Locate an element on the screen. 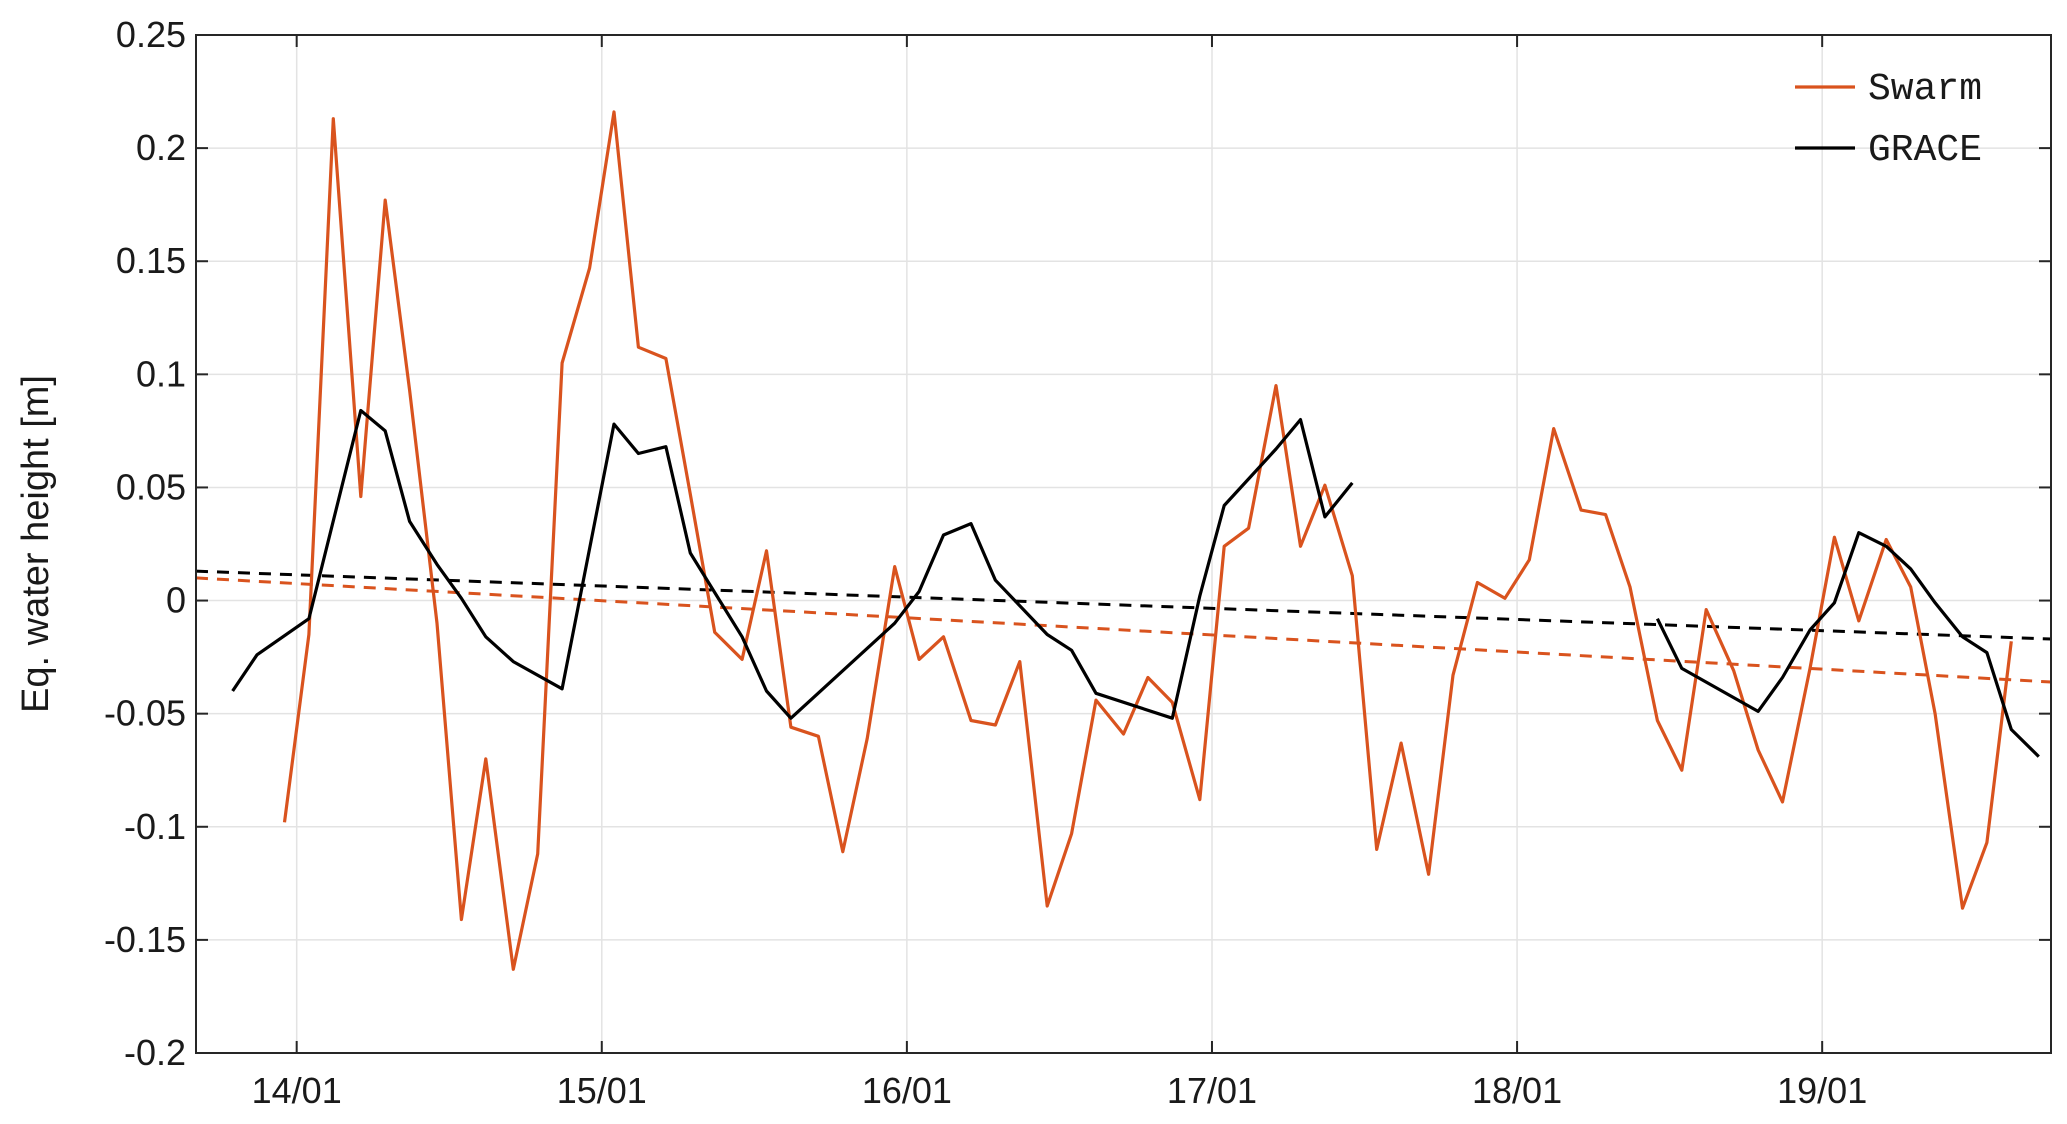  trend-line-swarm is located at coordinates (1123, 630).